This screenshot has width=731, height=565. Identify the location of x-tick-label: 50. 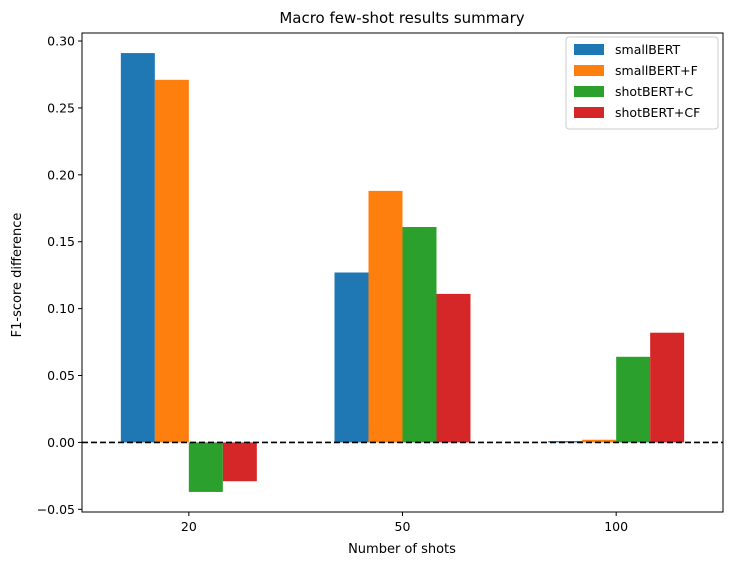
(403, 526).